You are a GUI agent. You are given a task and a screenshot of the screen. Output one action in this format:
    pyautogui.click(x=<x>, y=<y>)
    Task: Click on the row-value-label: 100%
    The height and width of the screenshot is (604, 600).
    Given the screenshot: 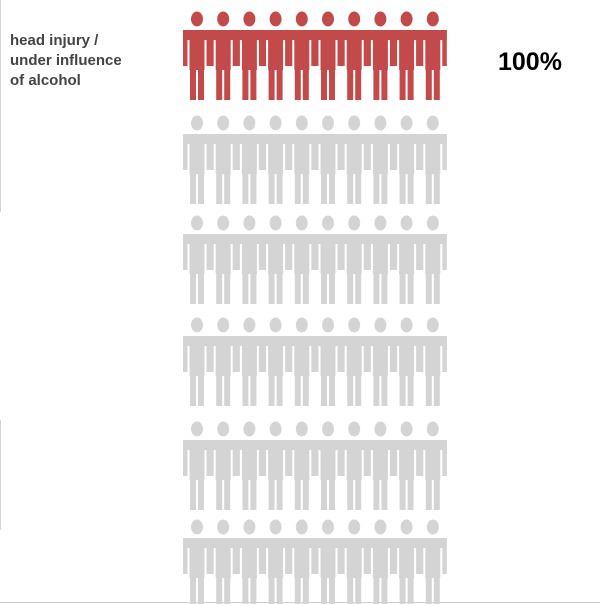 What is the action you would take?
    pyautogui.click(x=530, y=62)
    